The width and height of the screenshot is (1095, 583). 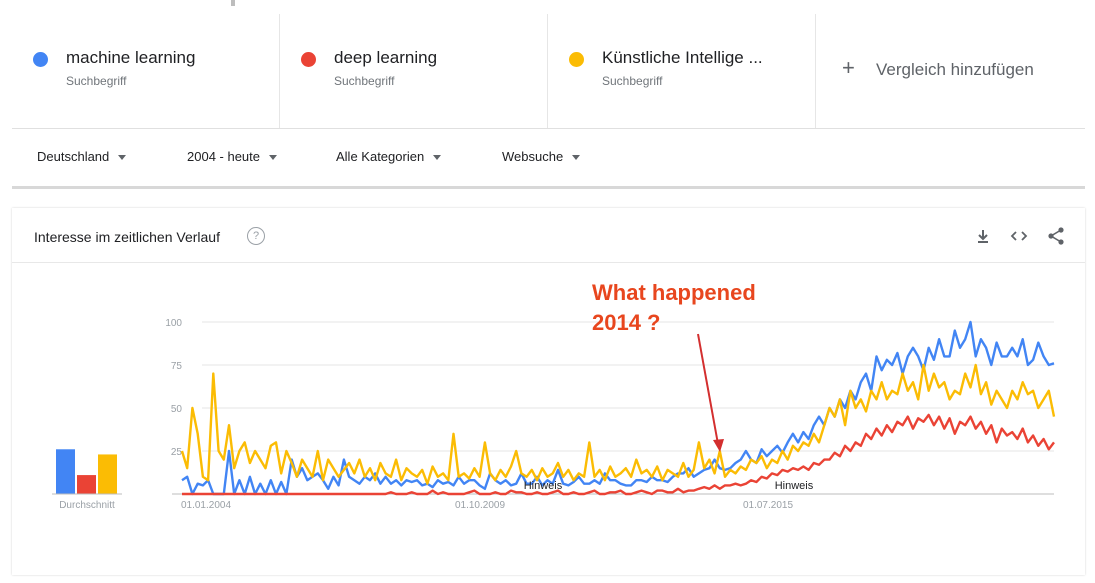 I want to click on time-dropdown: 2004 - heute, so click(x=232, y=156).